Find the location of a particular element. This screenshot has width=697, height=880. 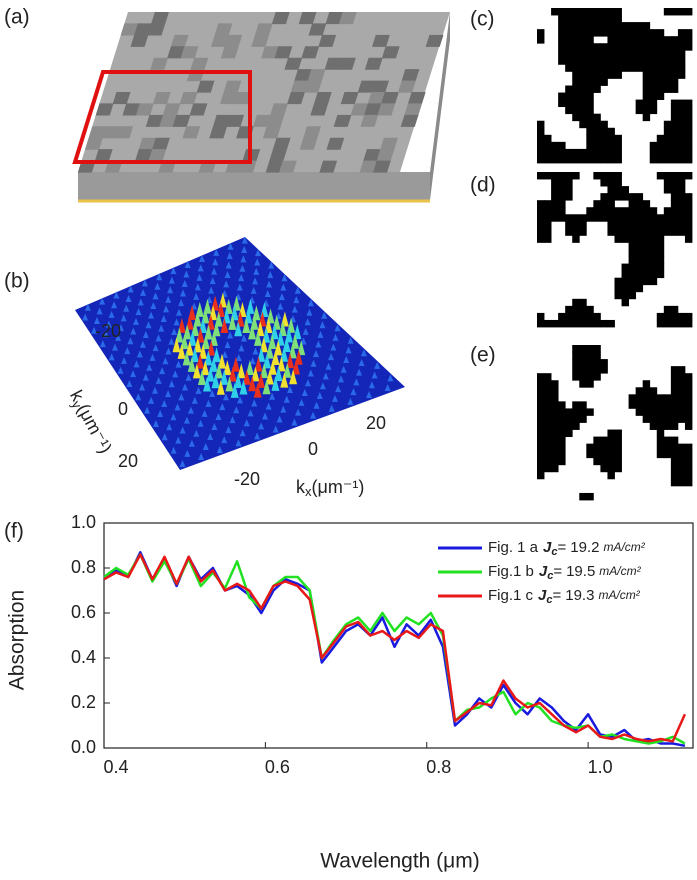

legend-entry: Fig.1 c Jc= 19.3 mA/cm² is located at coordinates (564, 596).